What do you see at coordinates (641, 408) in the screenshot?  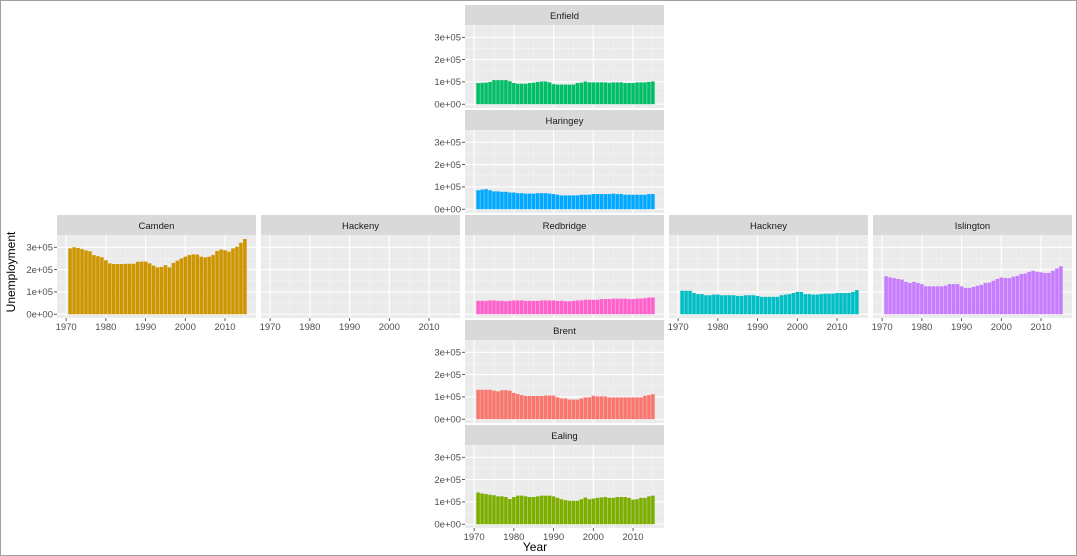 I see `bar-brent-2012` at bounding box center [641, 408].